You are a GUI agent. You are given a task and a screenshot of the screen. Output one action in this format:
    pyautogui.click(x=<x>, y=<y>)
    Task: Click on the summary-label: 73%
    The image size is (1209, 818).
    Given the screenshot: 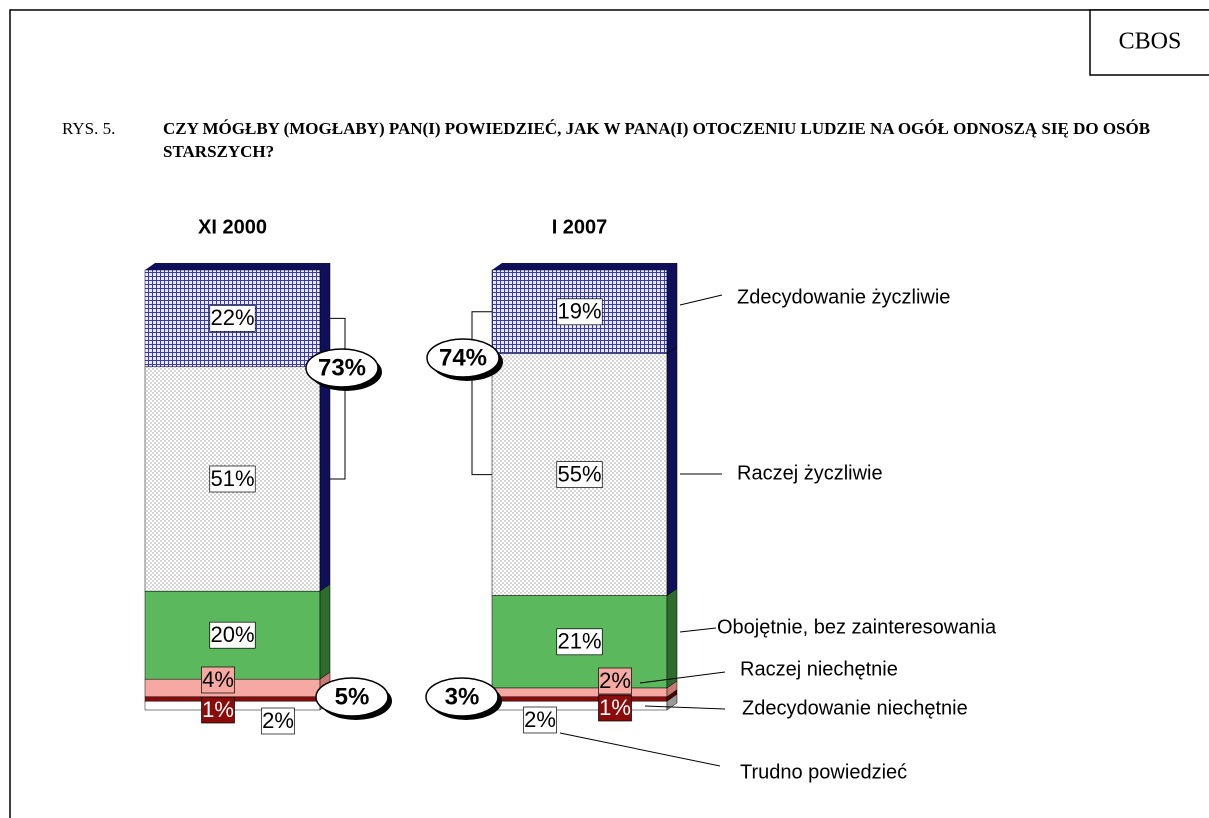 What is the action you would take?
    pyautogui.click(x=342, y=367)
    